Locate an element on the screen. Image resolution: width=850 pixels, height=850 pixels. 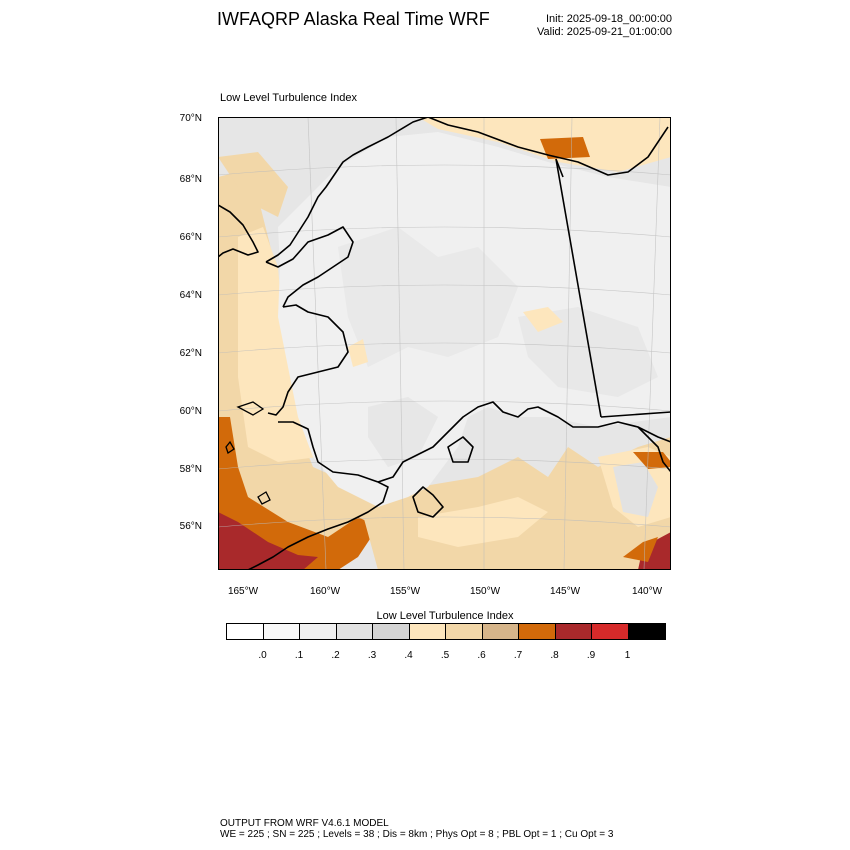
lon-label-145: 145°W is located at coordinates (565, 591).